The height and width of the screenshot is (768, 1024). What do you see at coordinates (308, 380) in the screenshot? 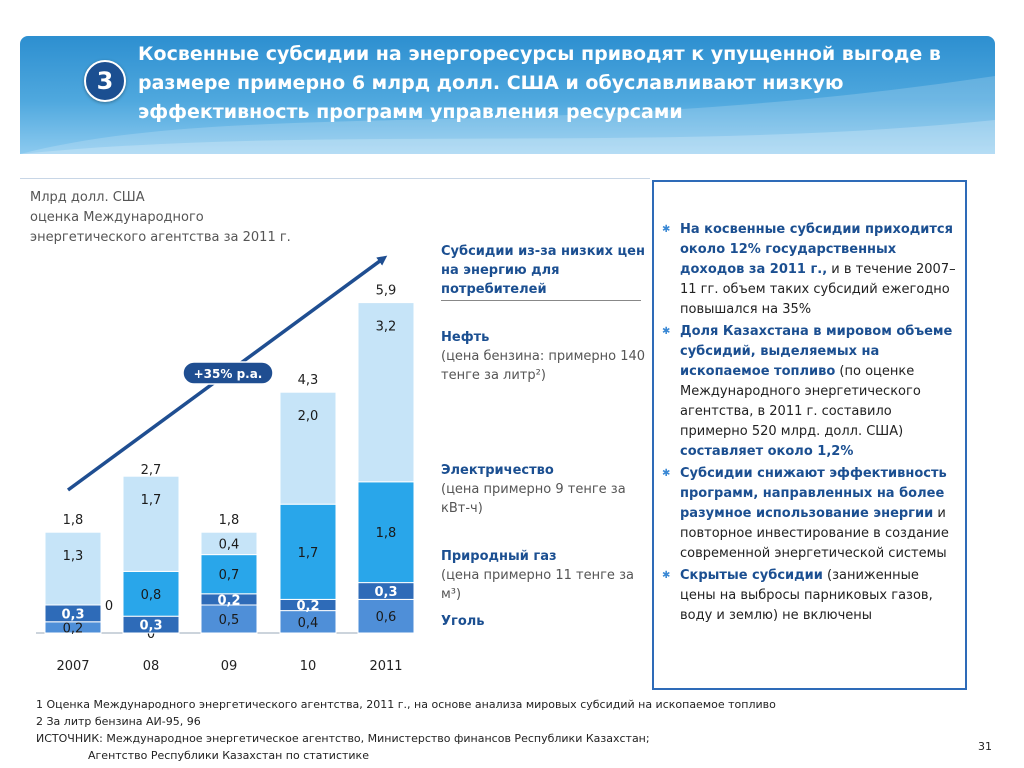
I see `total-label-10: 4,3` at bounding box center [308, 380].